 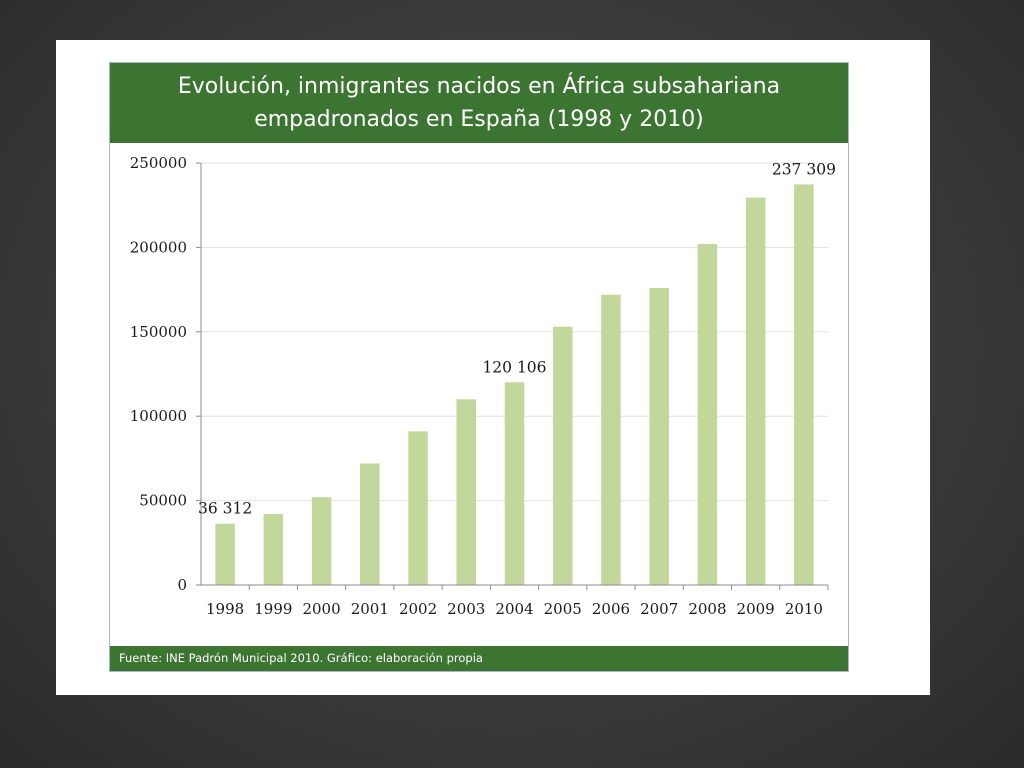 I want to click on bar-2003, so click(x=466, y=492).